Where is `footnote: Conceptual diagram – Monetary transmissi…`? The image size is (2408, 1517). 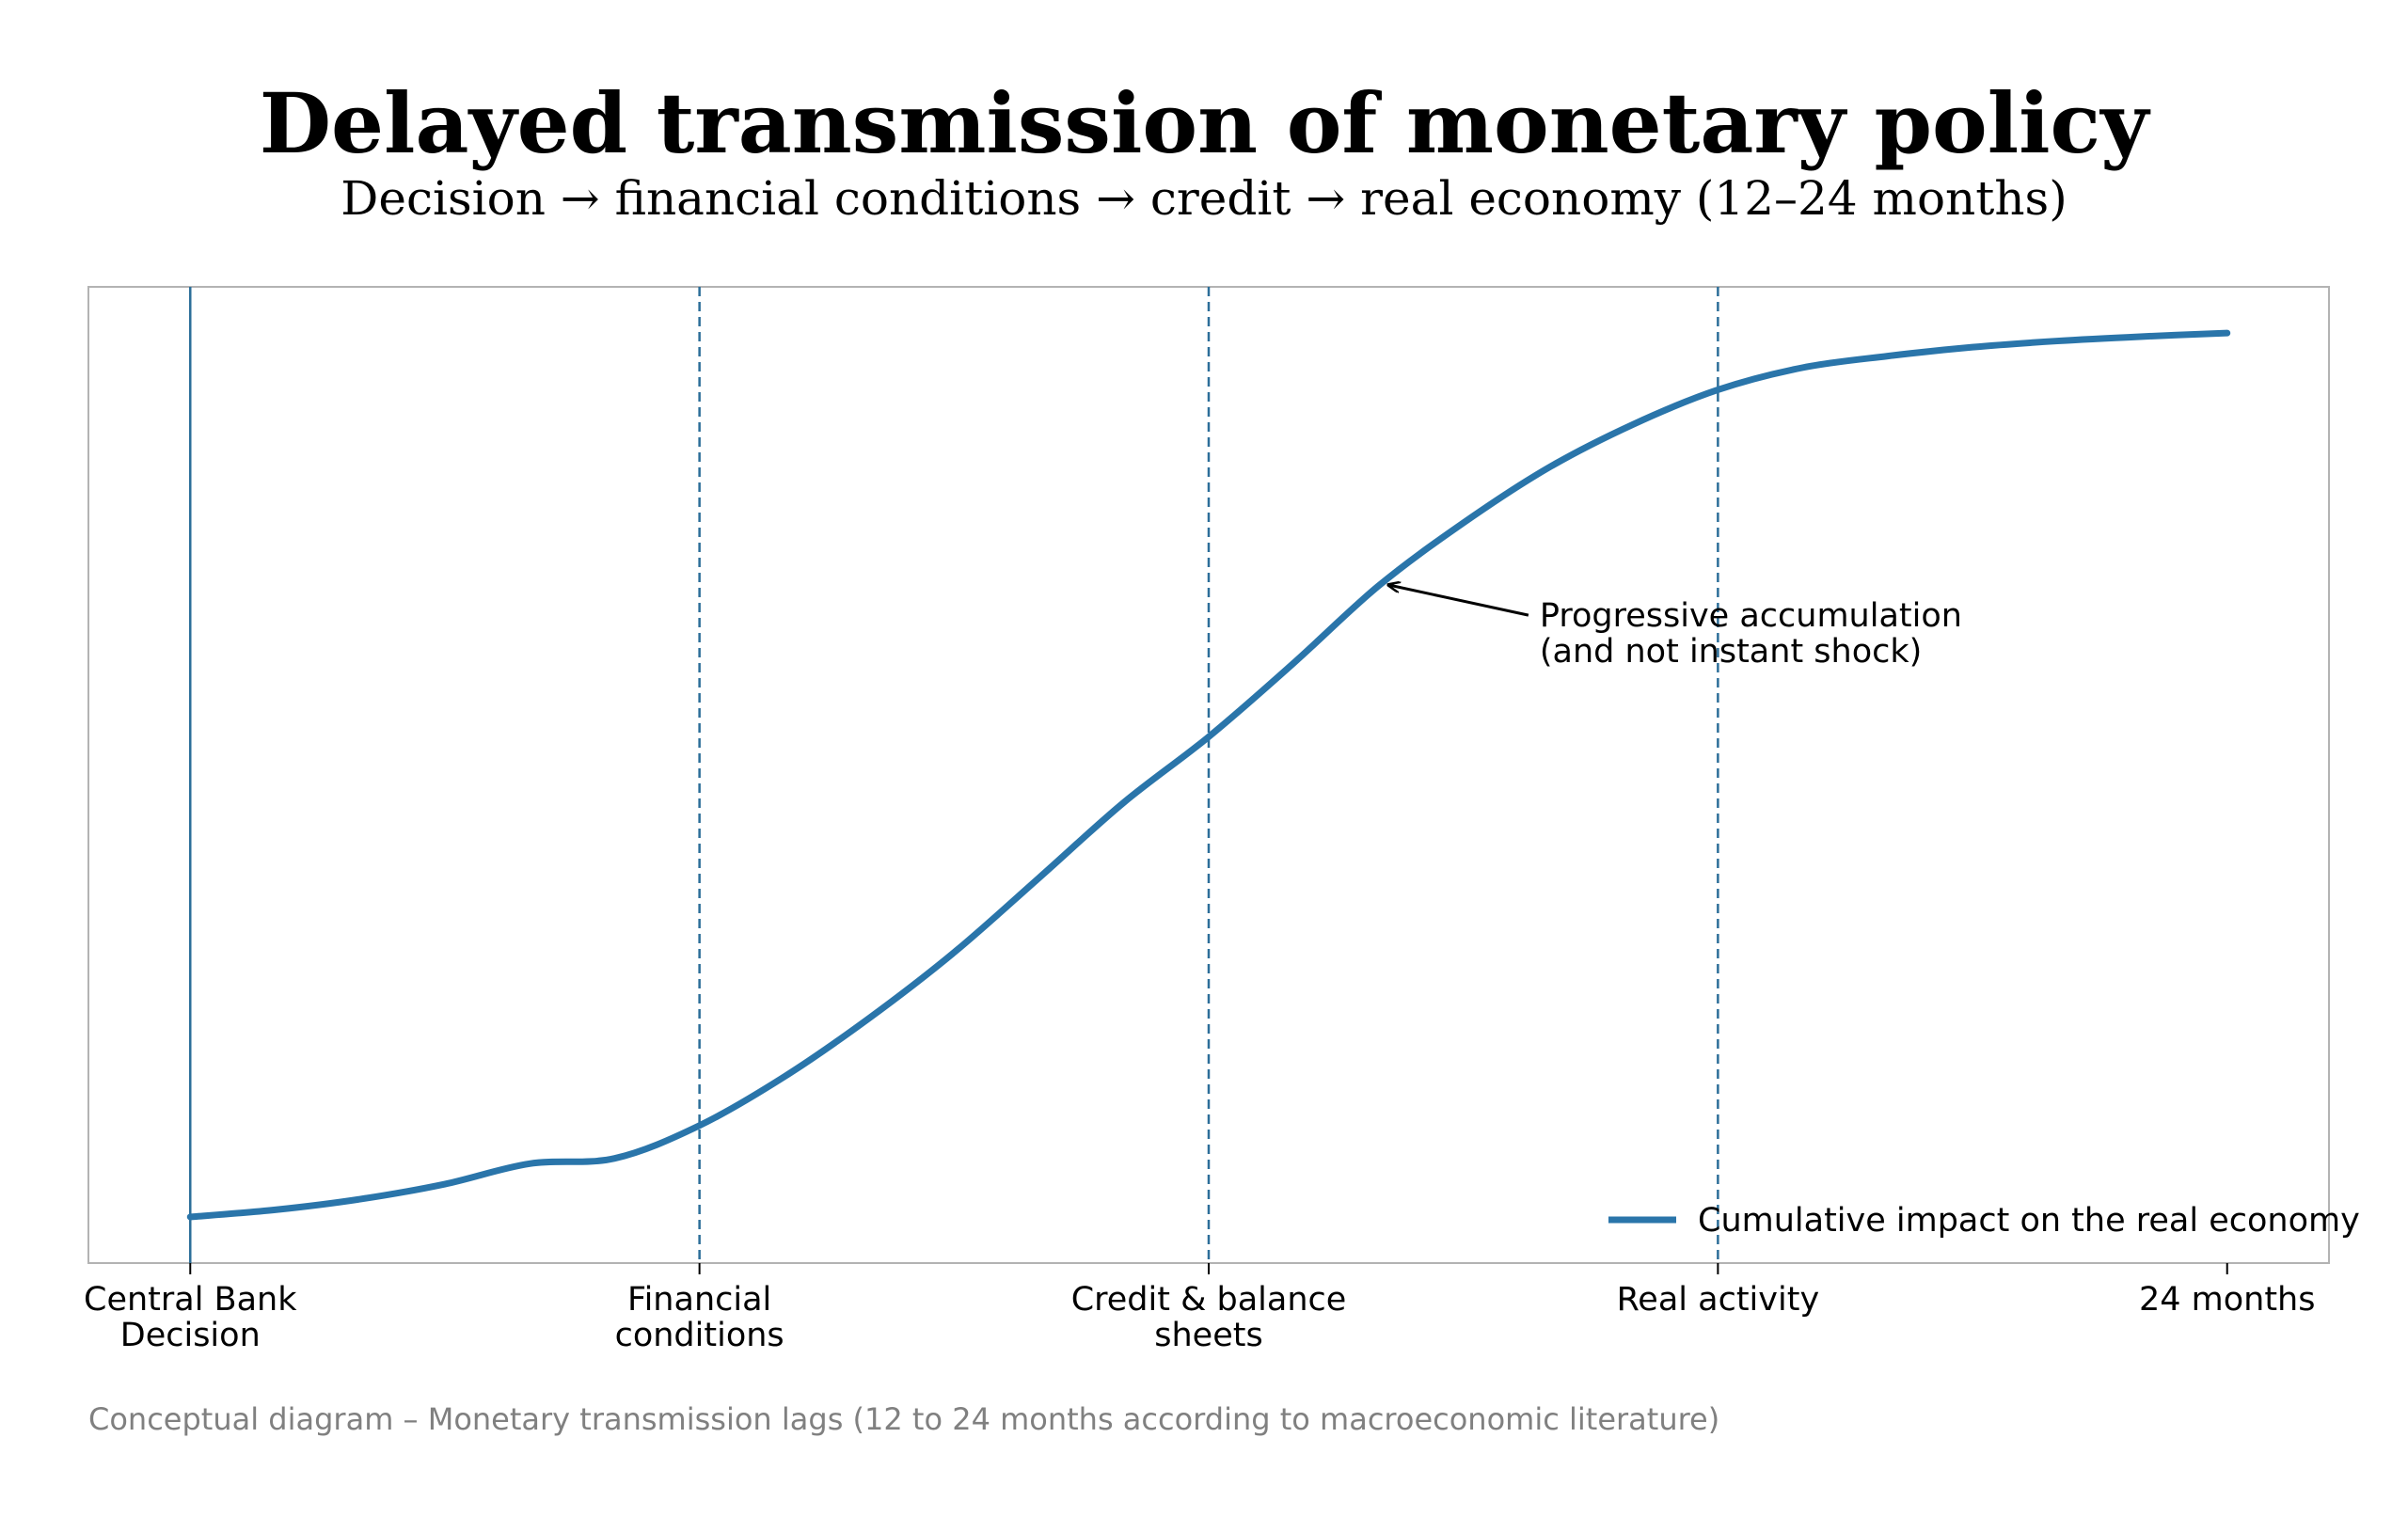 footnote: Conceptual diagram – Monetary transmissi… is located at coordinates (904, 1419).